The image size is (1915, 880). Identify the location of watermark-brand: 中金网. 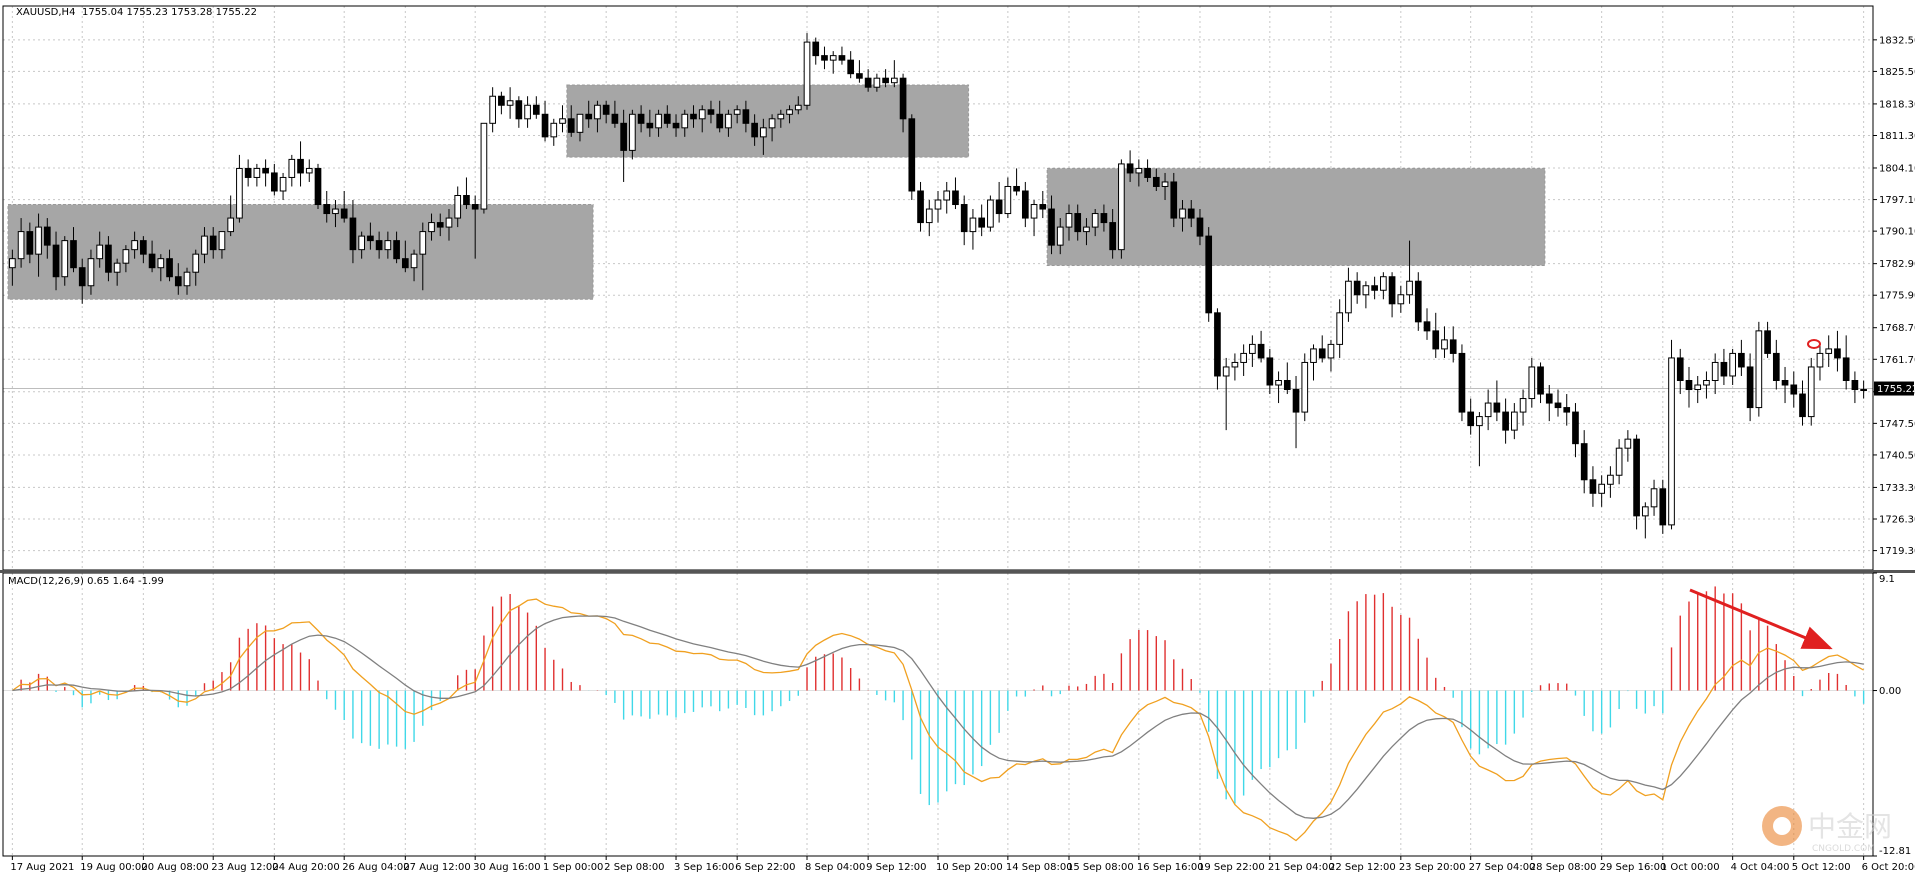
(1850, 826).